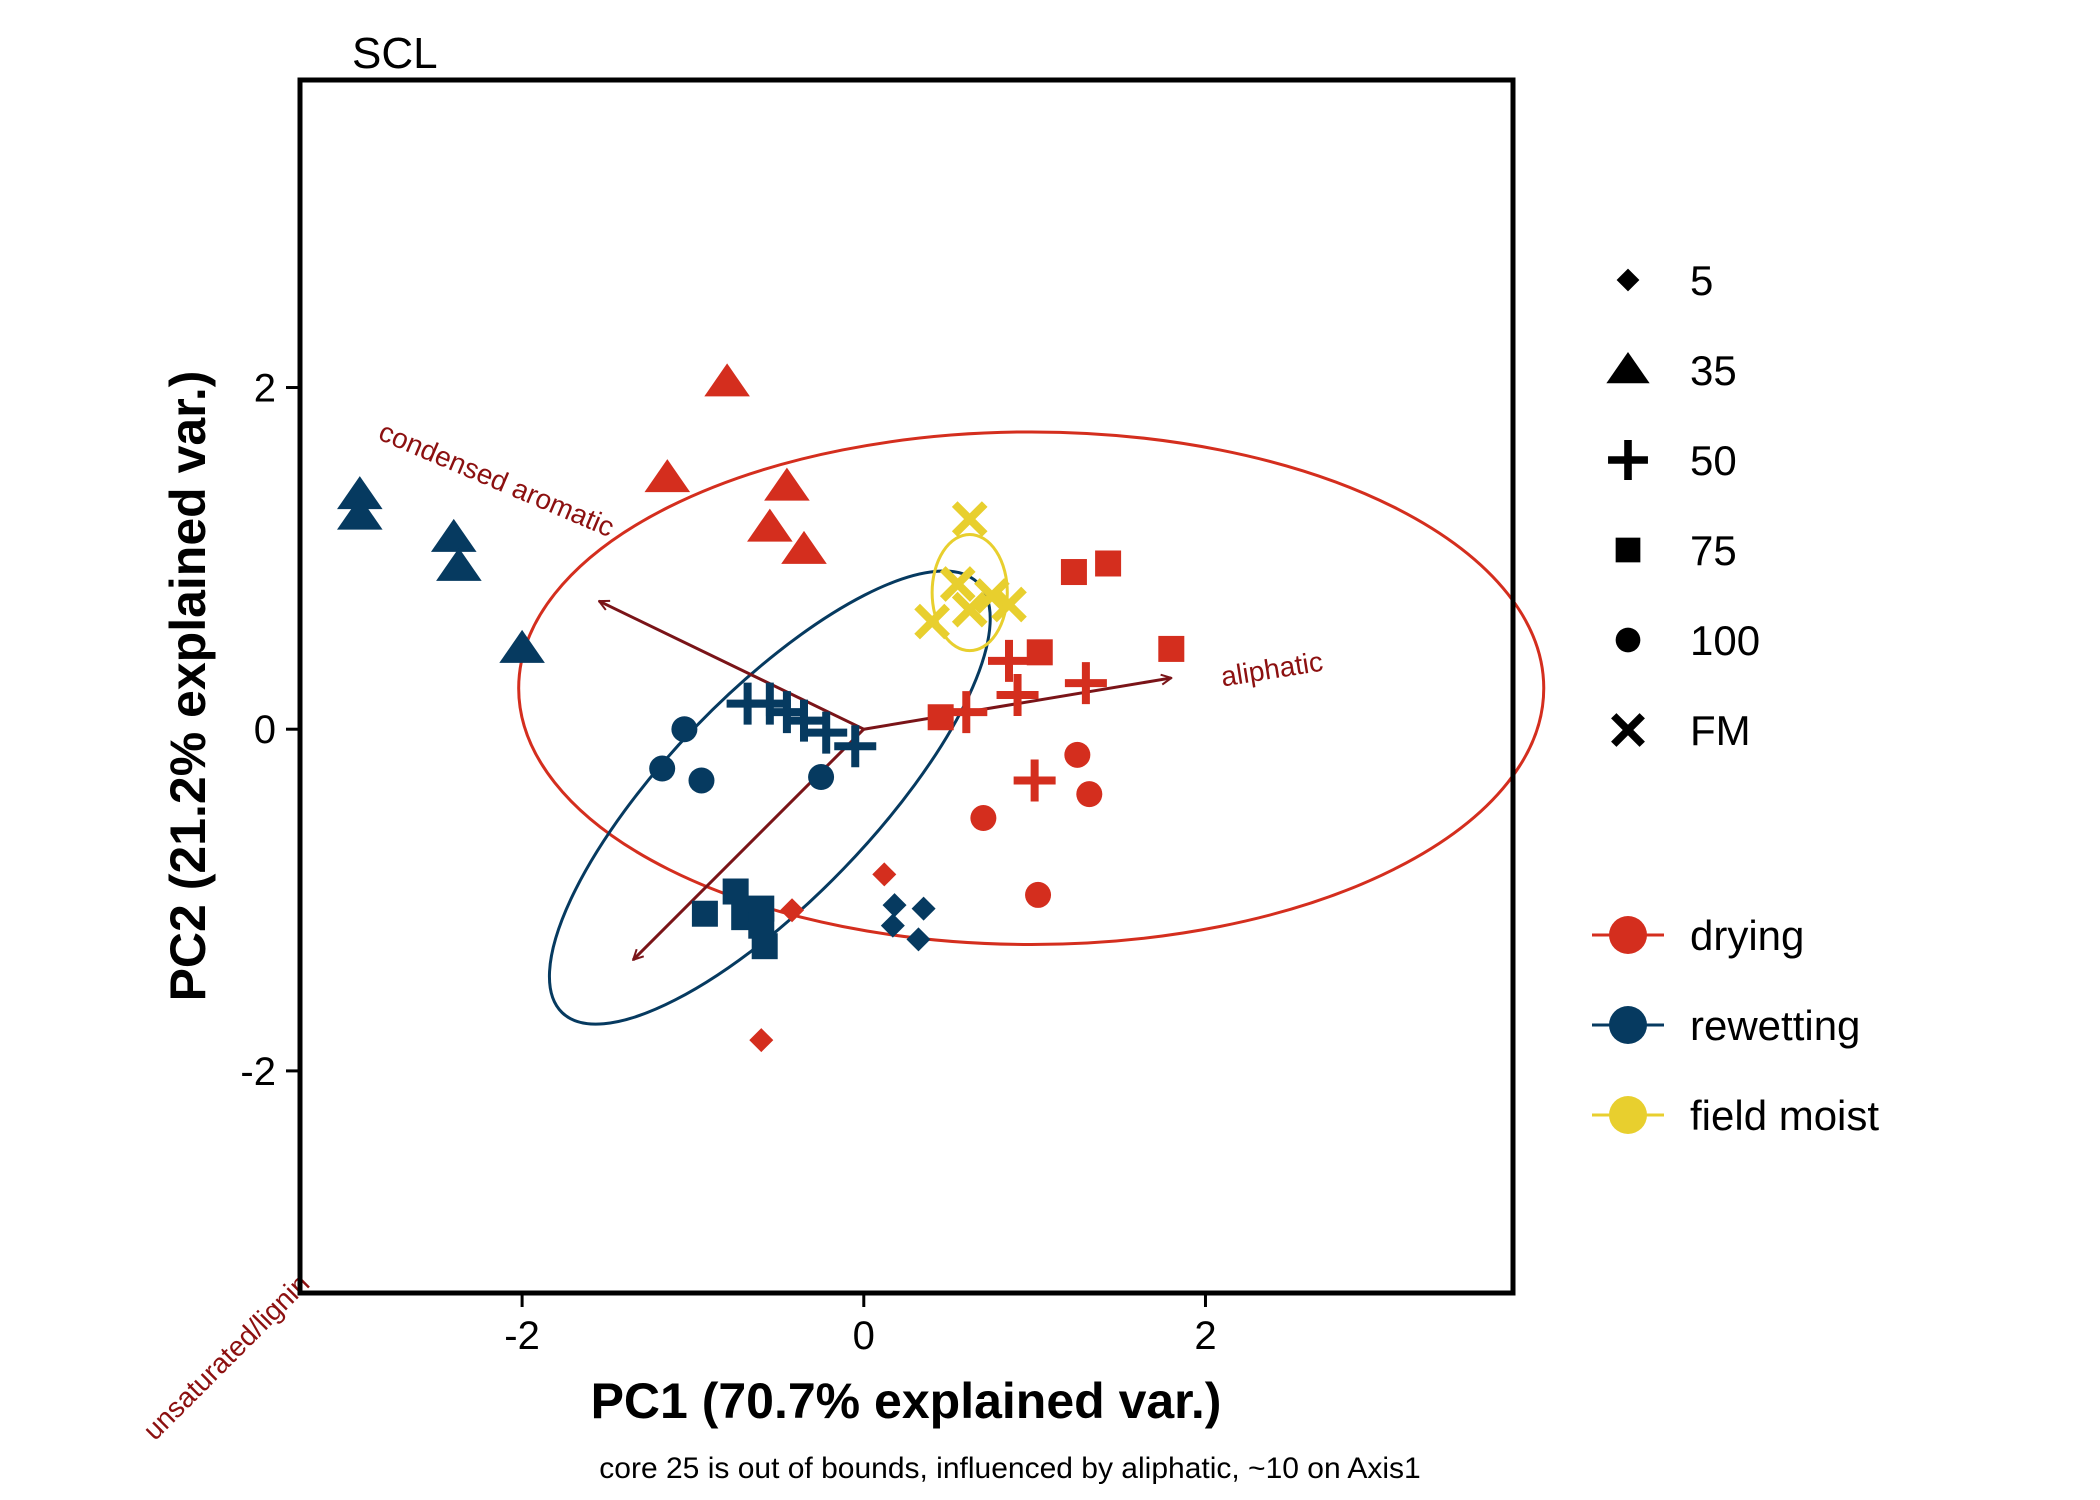  I want to click on legend-label: 100, so click(1725, 640).